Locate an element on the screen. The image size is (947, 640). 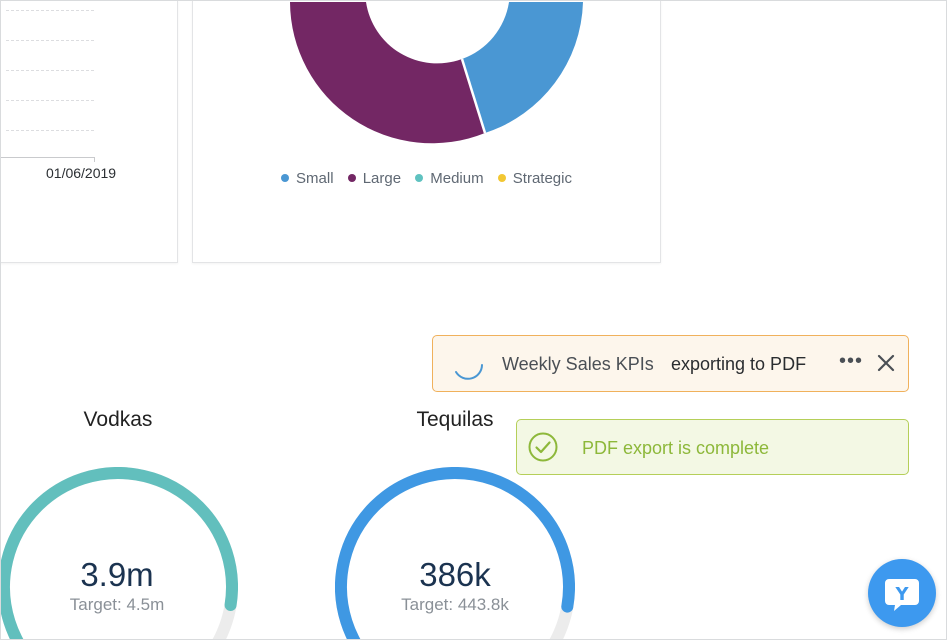
check-circle-icon is located at coordinates (543, 447).